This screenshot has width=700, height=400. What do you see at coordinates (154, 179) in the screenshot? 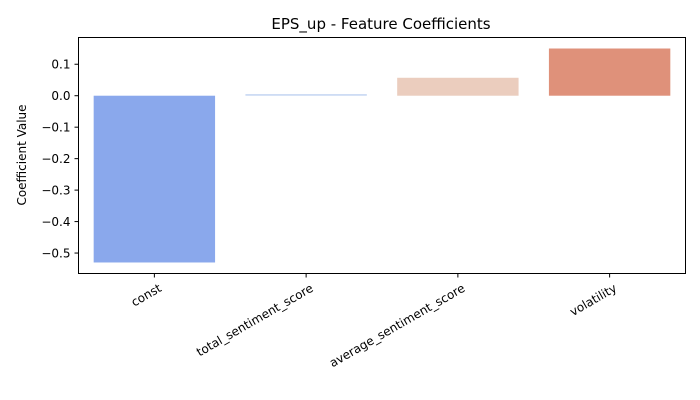
I see `bar-const` at bounding box center [154, 179].